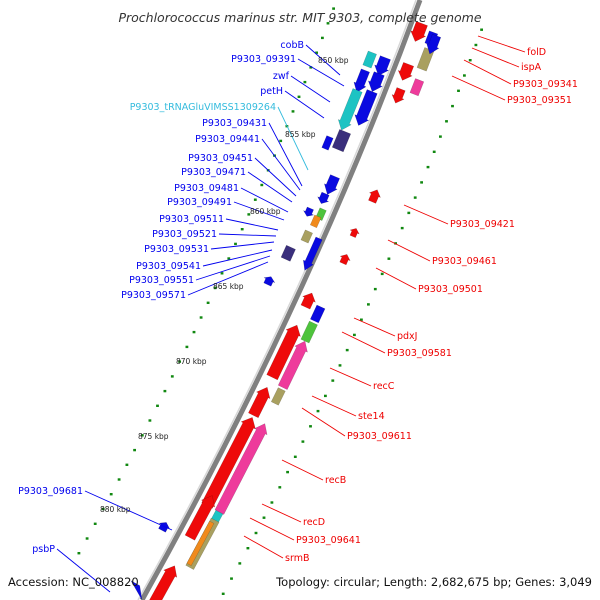 This screenshot has height=600, width=600. Describe the element at coordinates (43, 549) in the screenshot. I see `gene-label-left: psbP` at that location.